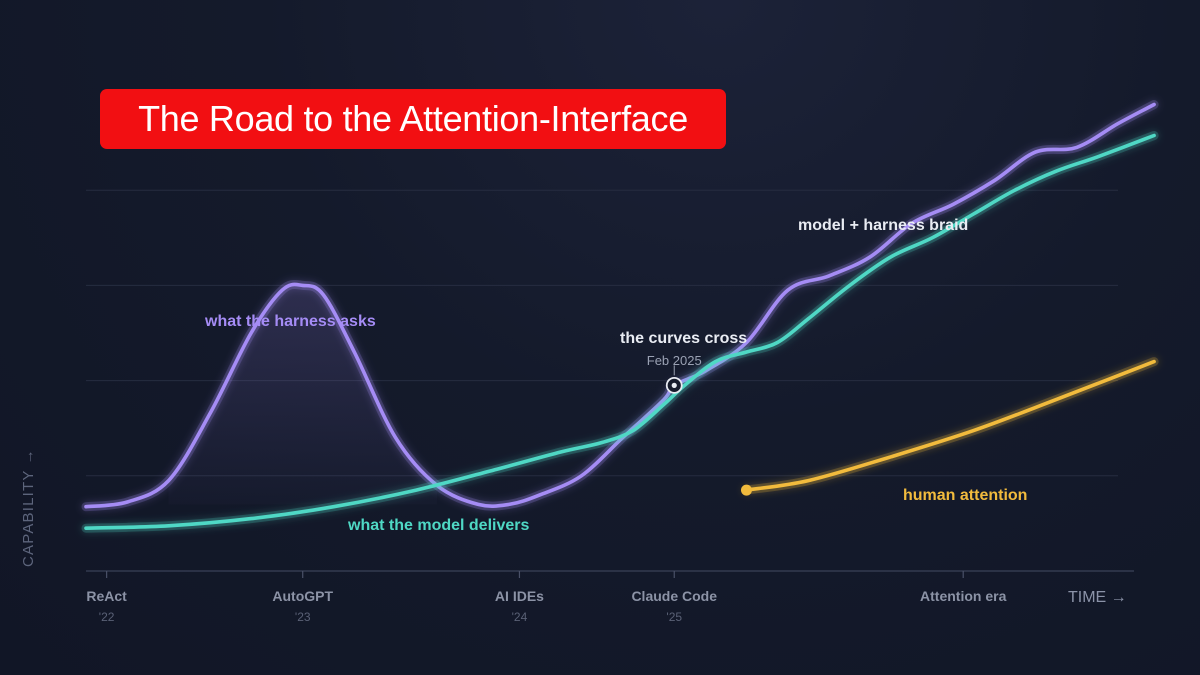  What do you see at coordinates (883, 225) in the screenshot?
I see `braid-annotation: model + harness braid` at bounding box center [883, 225].